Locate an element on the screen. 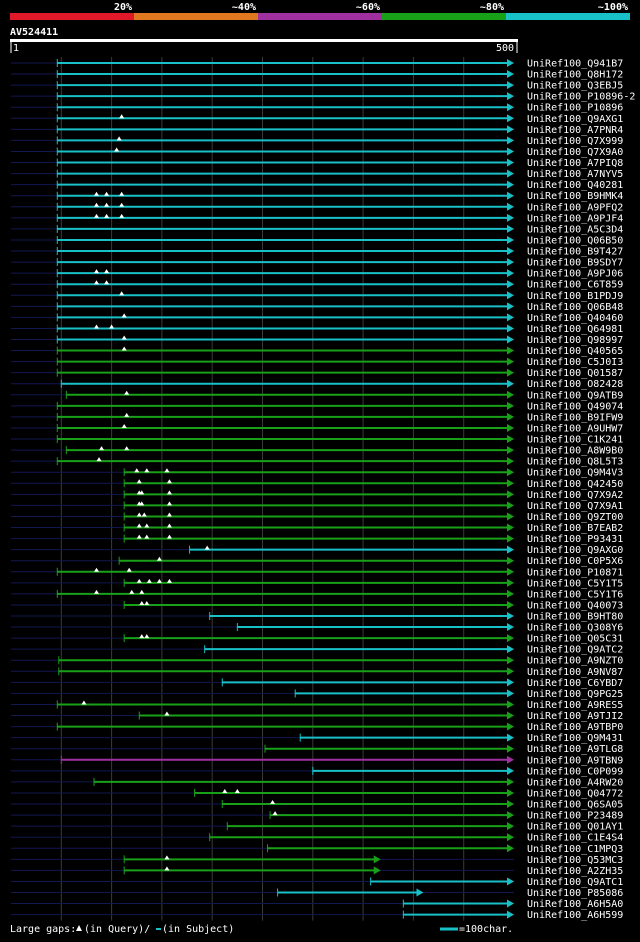 This screenshot has height=942, width=640. hit-label: UniRef100_Q9M4V3 is located at coordinates (575, 473).